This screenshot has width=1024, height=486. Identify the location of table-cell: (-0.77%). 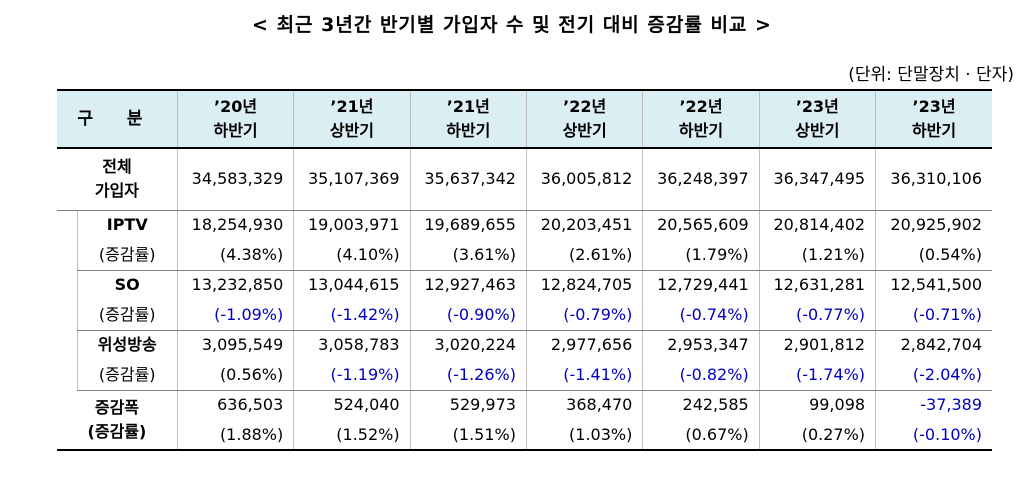
(817, 315).